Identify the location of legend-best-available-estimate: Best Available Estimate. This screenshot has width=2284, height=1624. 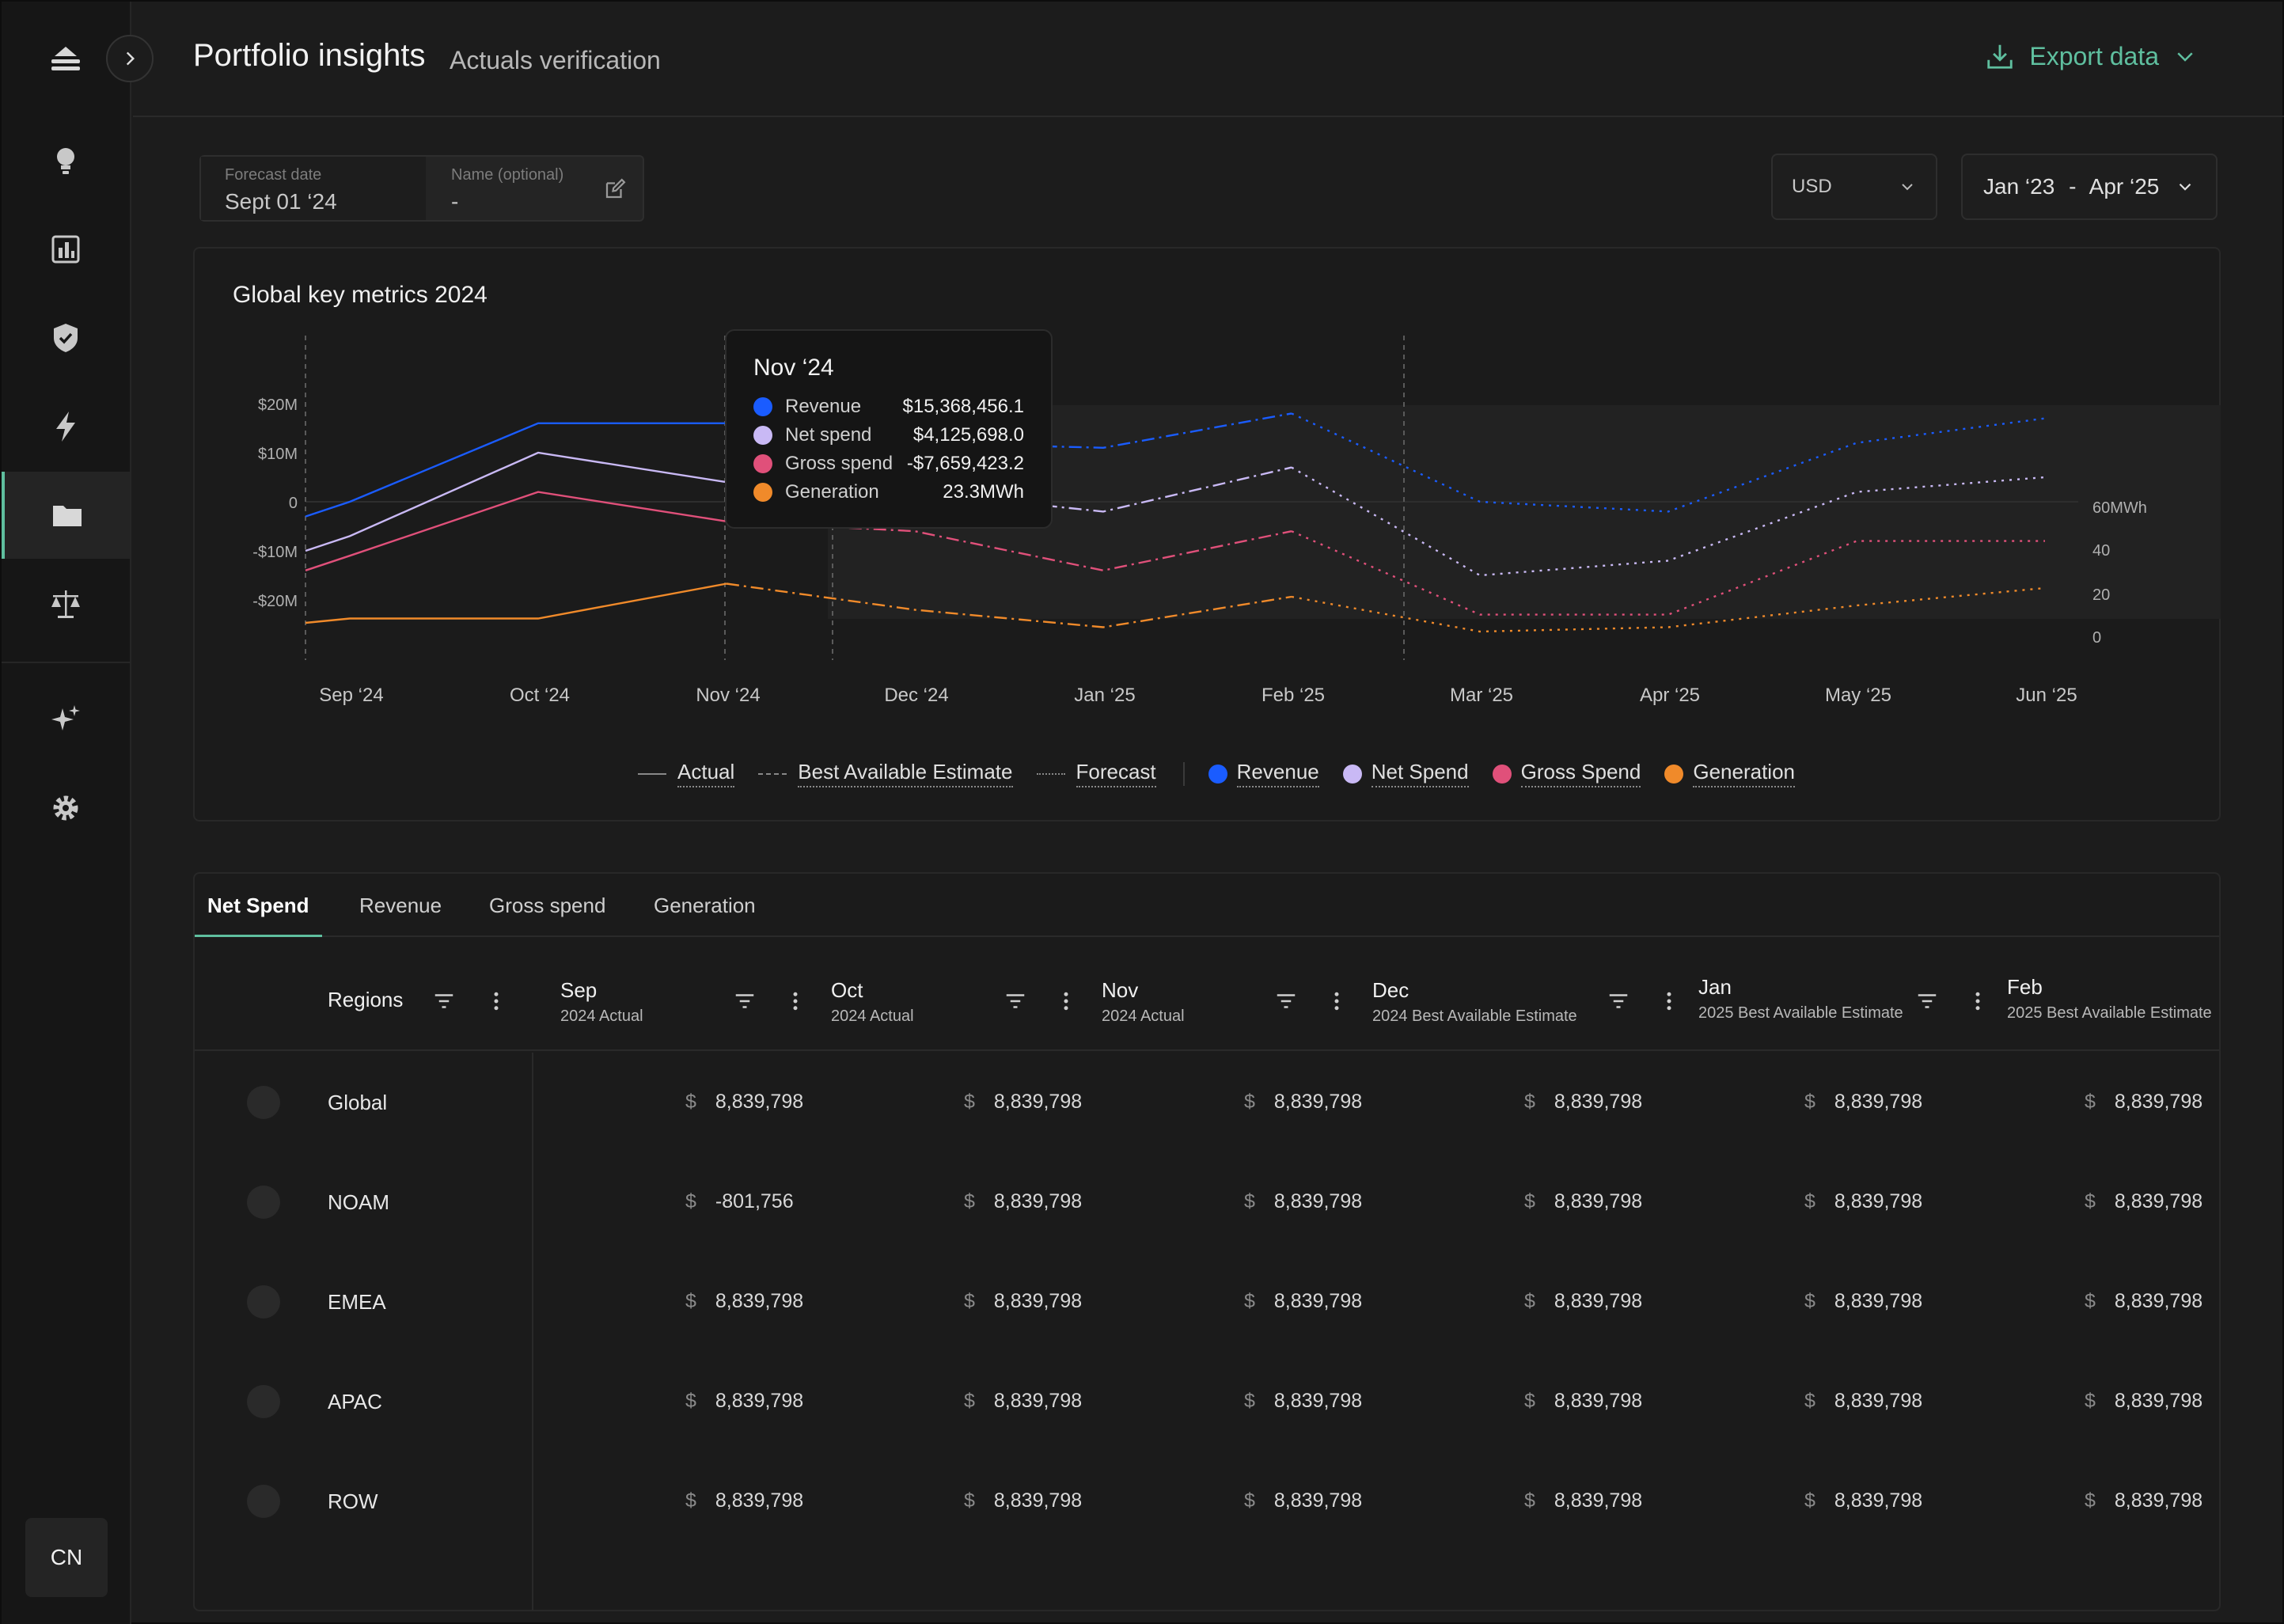
(886, 773).